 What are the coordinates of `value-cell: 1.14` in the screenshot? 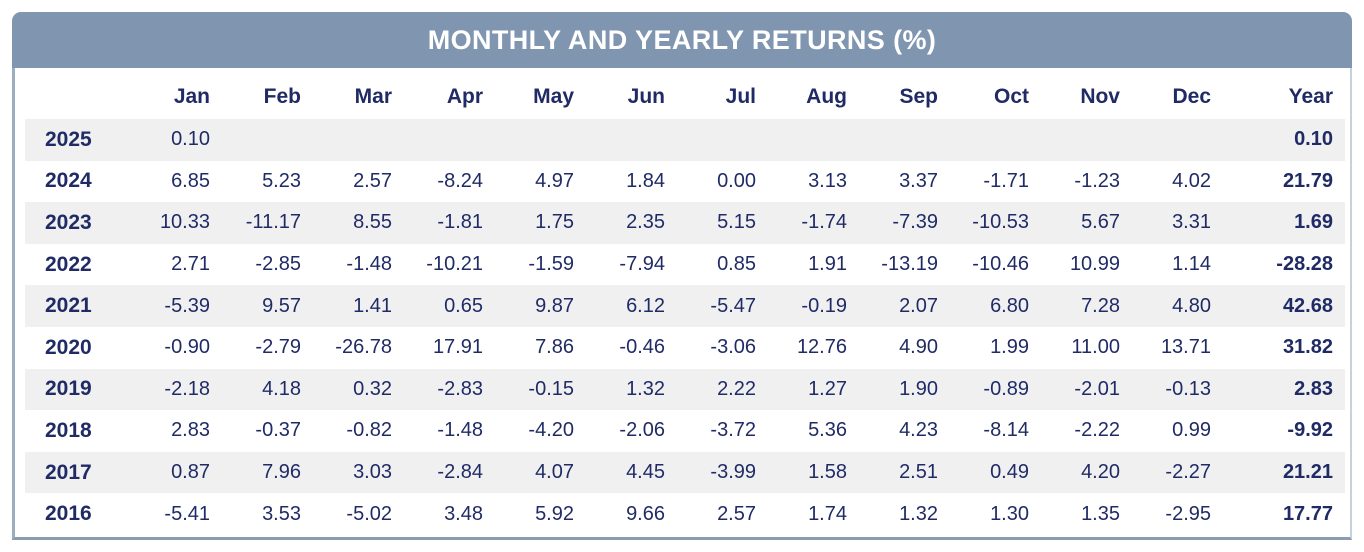 It's located at (1191, 264).